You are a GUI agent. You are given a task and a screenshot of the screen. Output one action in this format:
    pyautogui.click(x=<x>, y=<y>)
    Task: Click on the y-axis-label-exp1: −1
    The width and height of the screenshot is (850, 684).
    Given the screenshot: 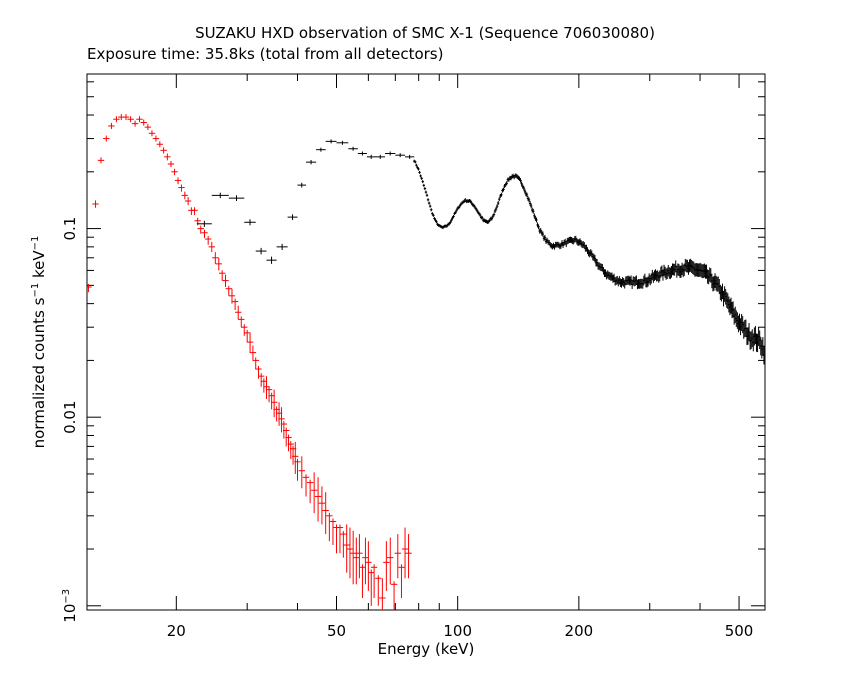 What is the action you would take?
    pyautogui.click(x=35, y=290)
    